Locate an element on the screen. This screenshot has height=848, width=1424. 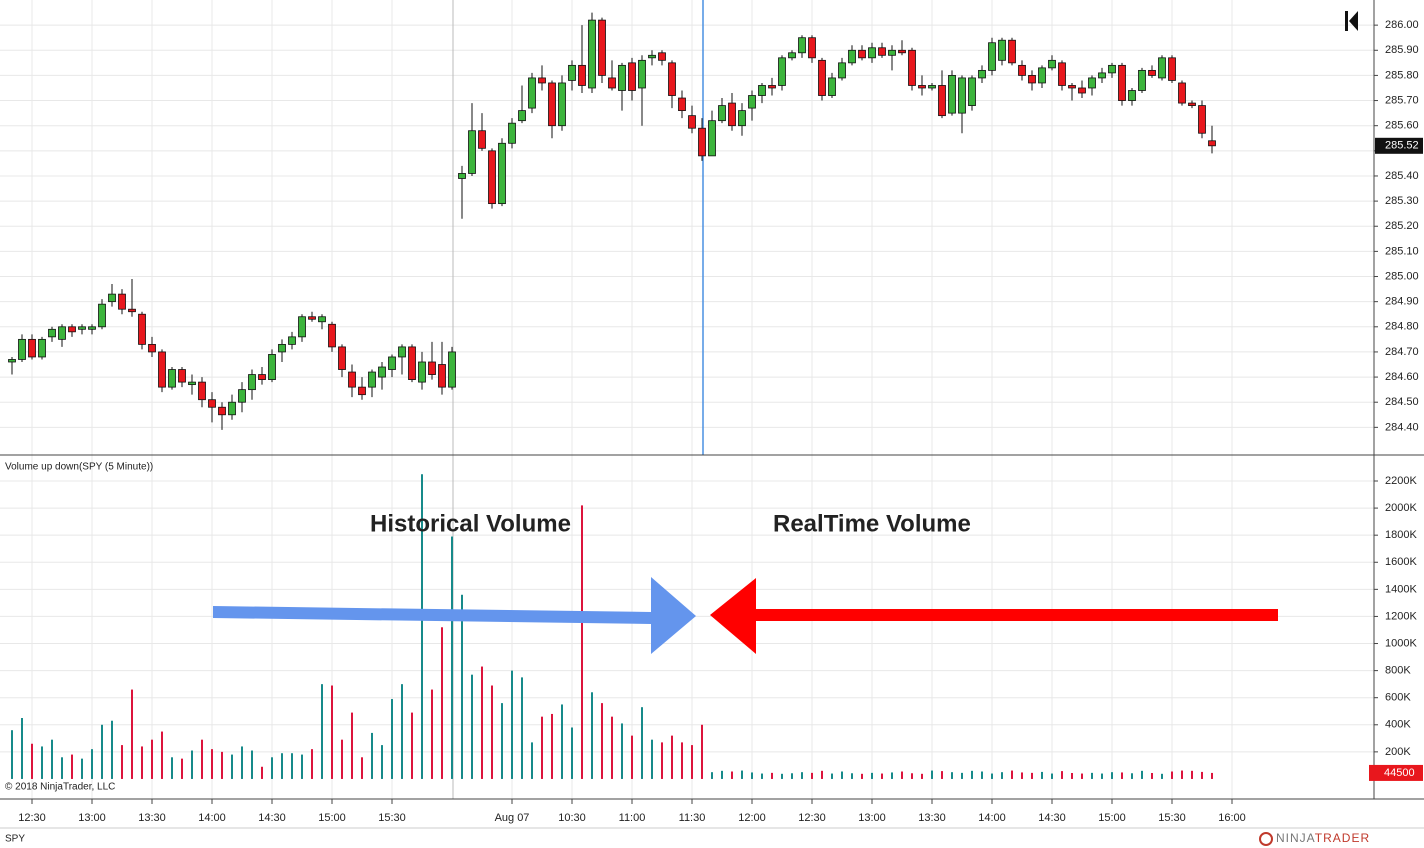
y-tick-label: 800K is located at coordinates (1398, 671).